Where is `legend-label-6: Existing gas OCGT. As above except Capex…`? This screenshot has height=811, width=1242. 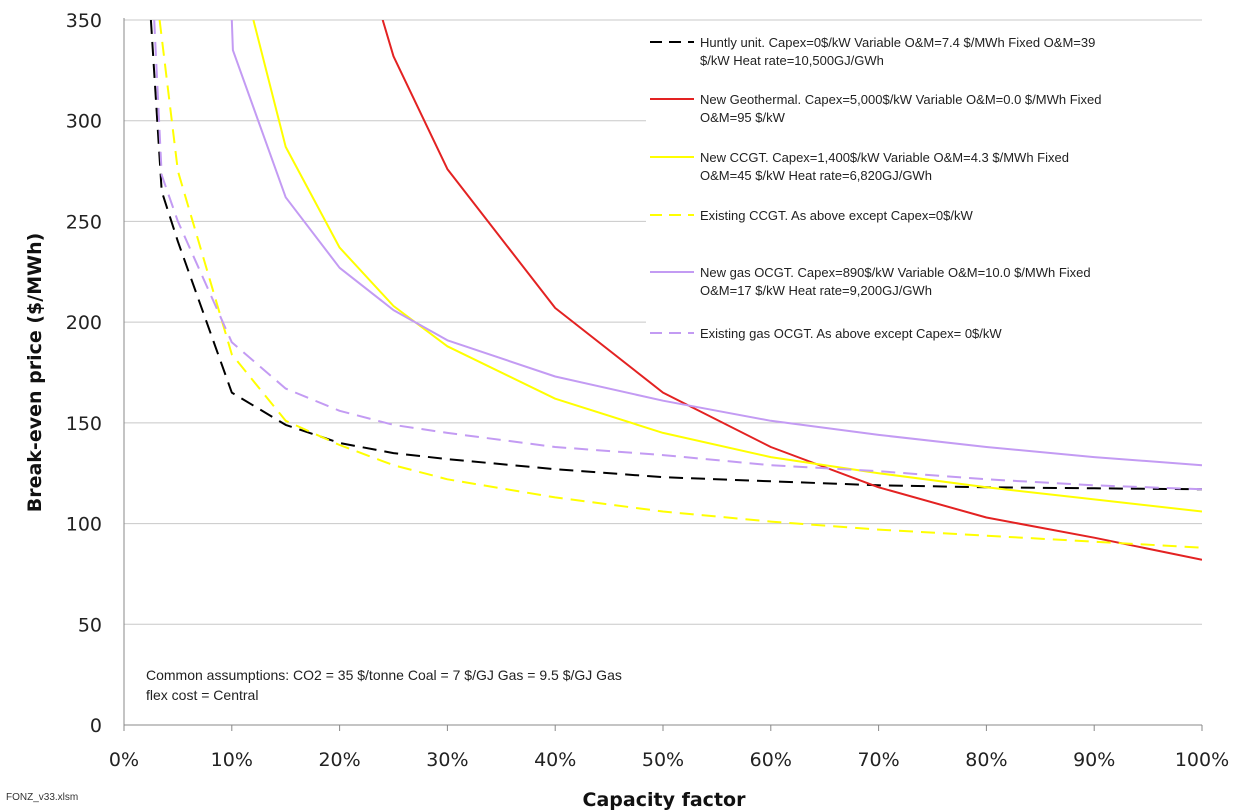
legend-label-6: Existing gas OCGT. As above except Capex… is located at coordinates (851, 333).